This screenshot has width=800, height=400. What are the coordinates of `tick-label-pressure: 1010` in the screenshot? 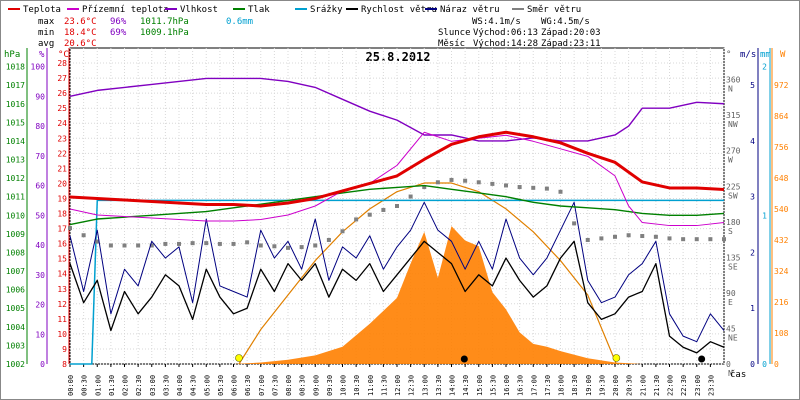 It's located at (15, 215).